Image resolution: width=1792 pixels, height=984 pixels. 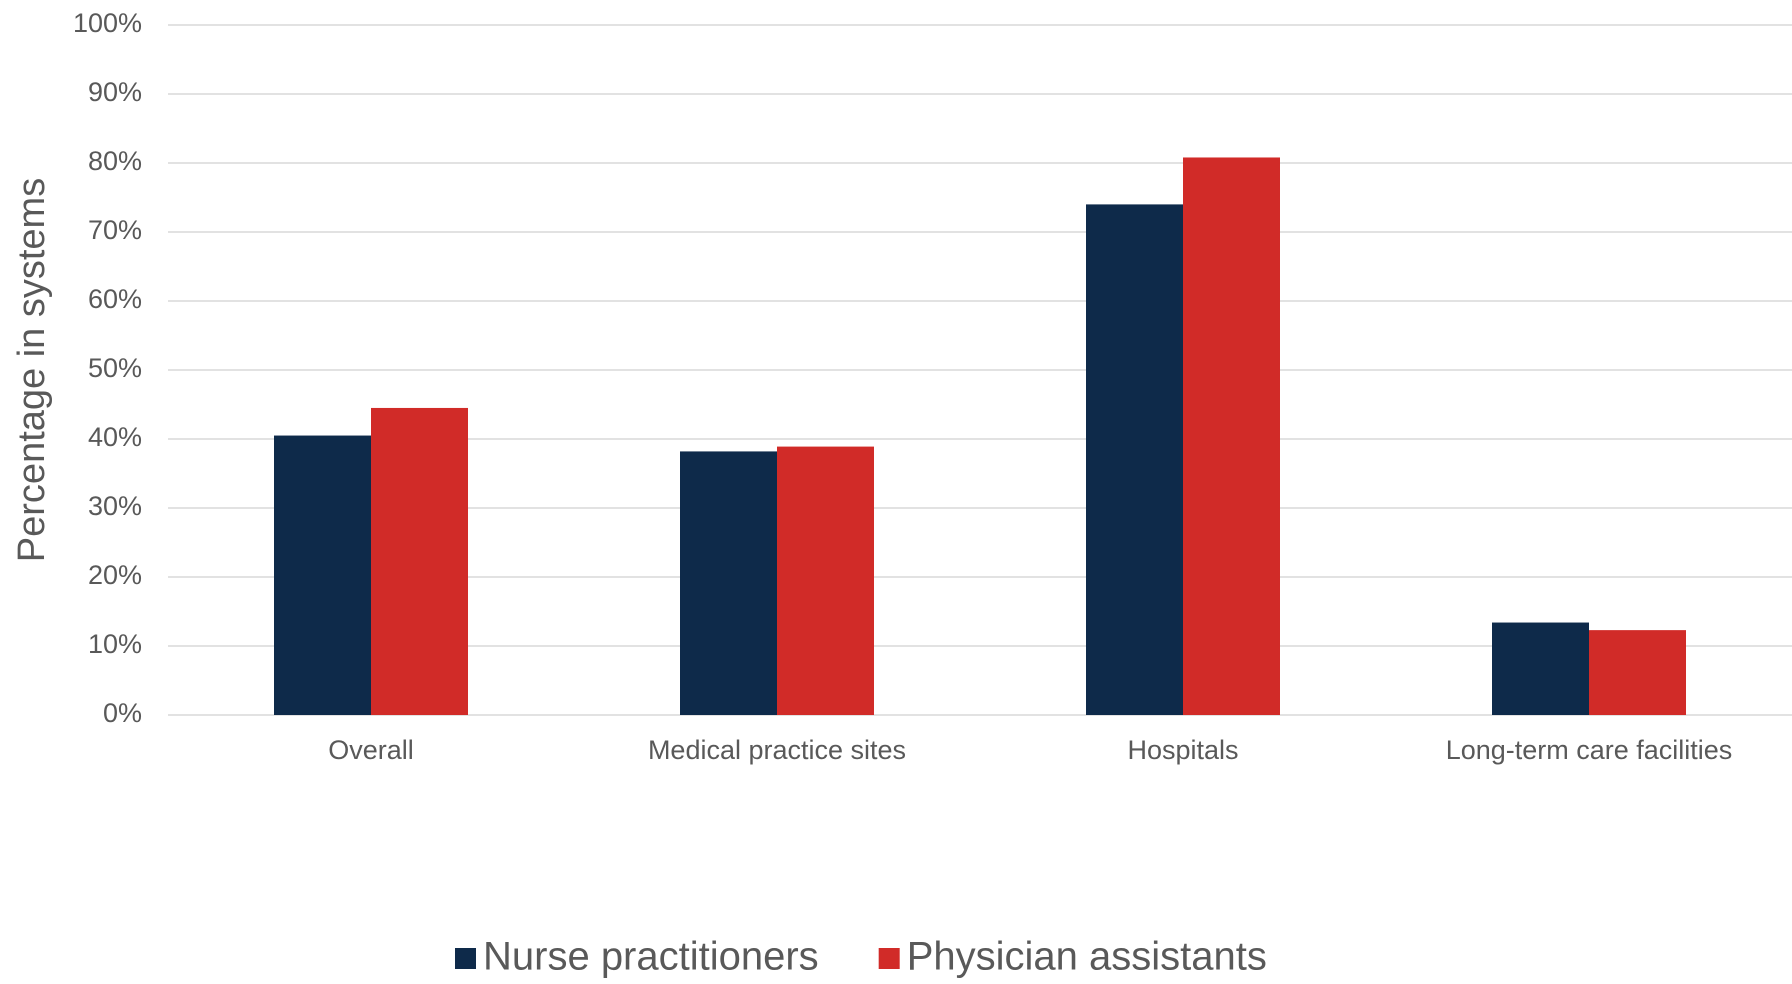 What do you see at coordinates (32, 370) in the screenshot?
I see `y-axis-label: Percentage in systems` at bounding box center [32, 370].